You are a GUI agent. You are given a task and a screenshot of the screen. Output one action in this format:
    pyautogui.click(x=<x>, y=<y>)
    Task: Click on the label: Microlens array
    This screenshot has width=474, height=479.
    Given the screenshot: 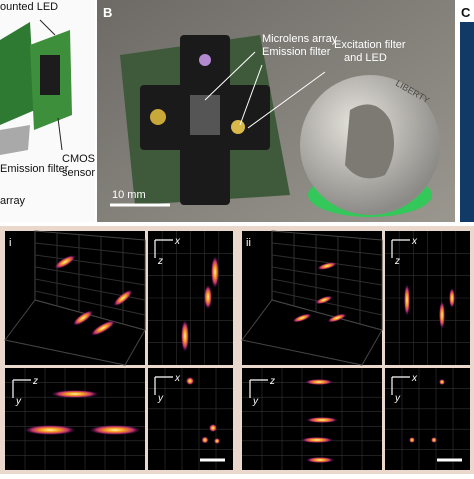 What is the action you would take?
    pyautogui.click(x=300, y=39)
    